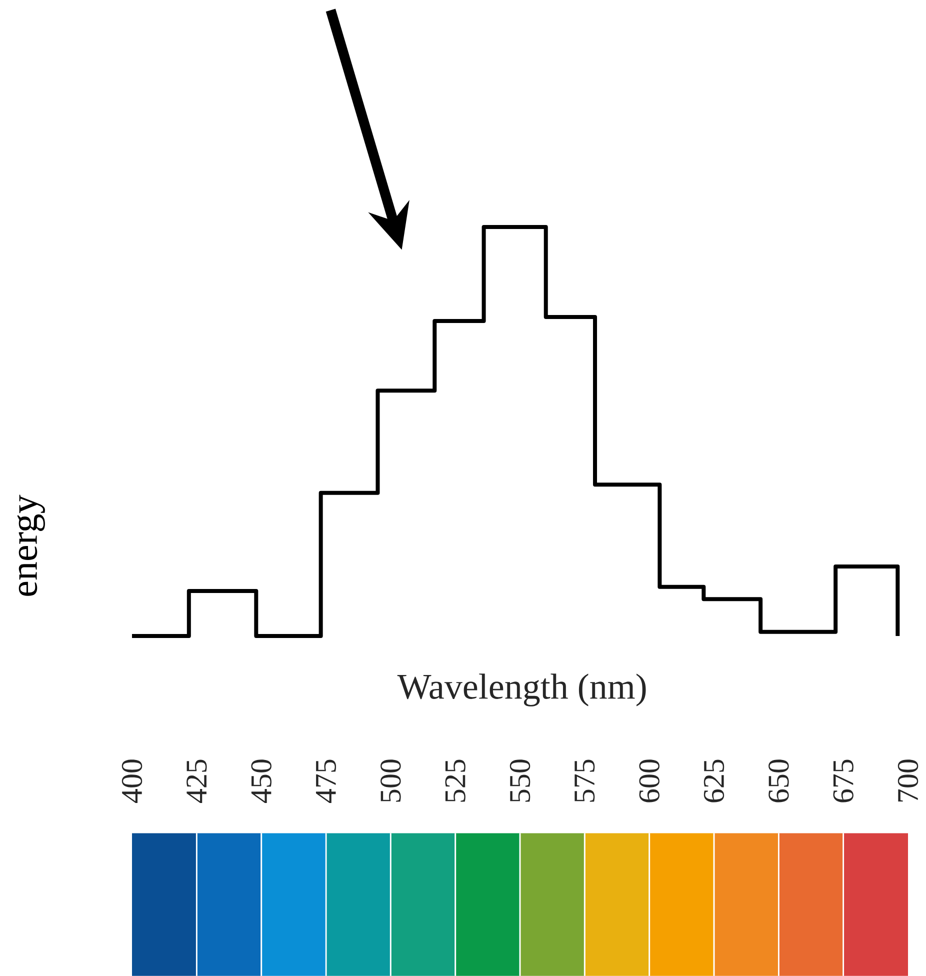 This screenshot has width=926, height=976. Describe the element at coordinates (196, 781) in the screenshot. I see `x-tick-label: 425` at that location.